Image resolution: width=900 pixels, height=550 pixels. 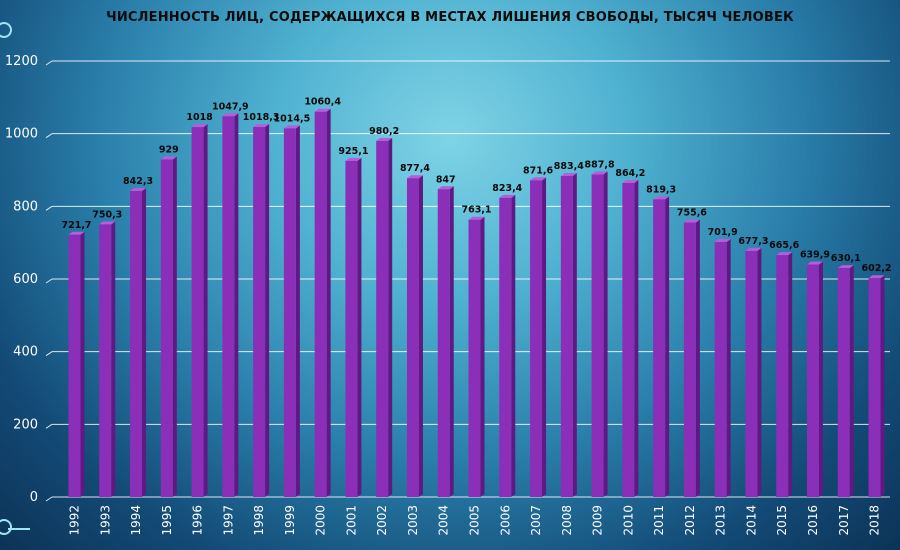 I want to click on x-tick-label: 2013, so click(x=721, y=520).